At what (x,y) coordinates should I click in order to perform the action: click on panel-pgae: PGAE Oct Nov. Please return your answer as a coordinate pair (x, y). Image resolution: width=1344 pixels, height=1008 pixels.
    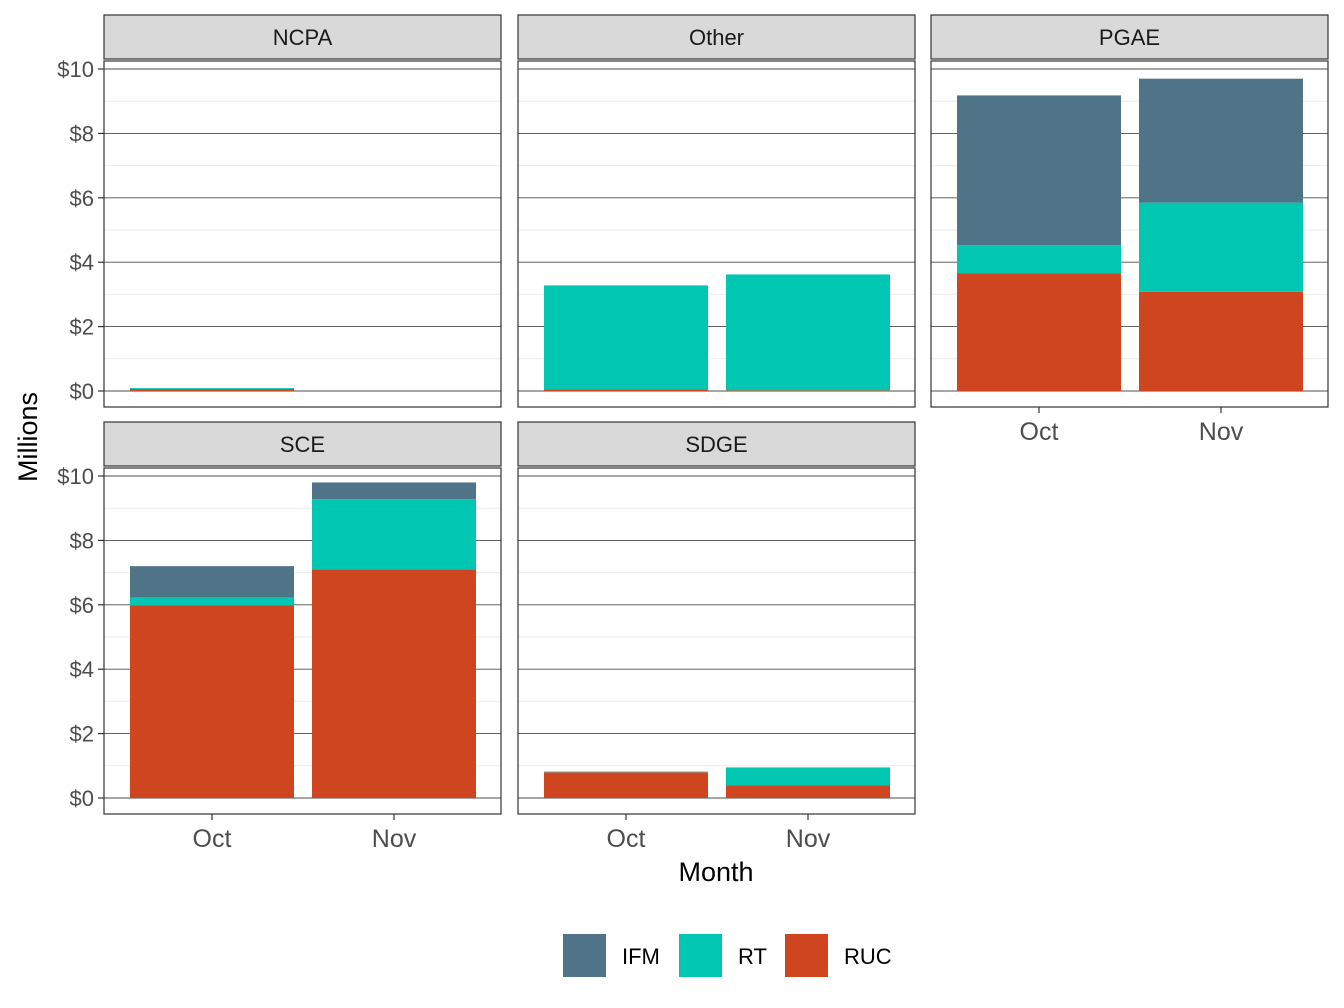
    Looking at the image, I should click on (1129, 230).